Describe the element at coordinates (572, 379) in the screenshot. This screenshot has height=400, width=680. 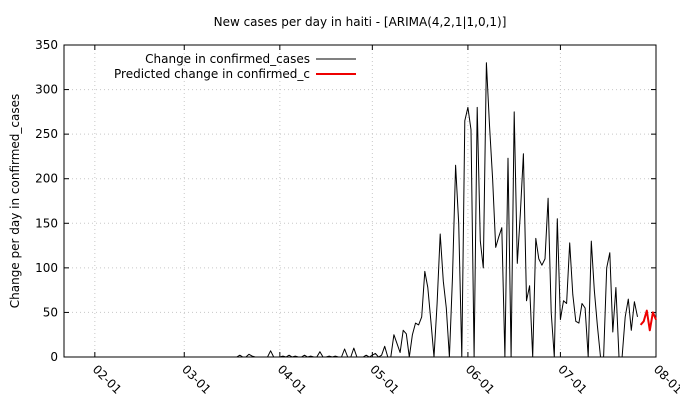
I see `x-tick-label: 07-01` at that location.